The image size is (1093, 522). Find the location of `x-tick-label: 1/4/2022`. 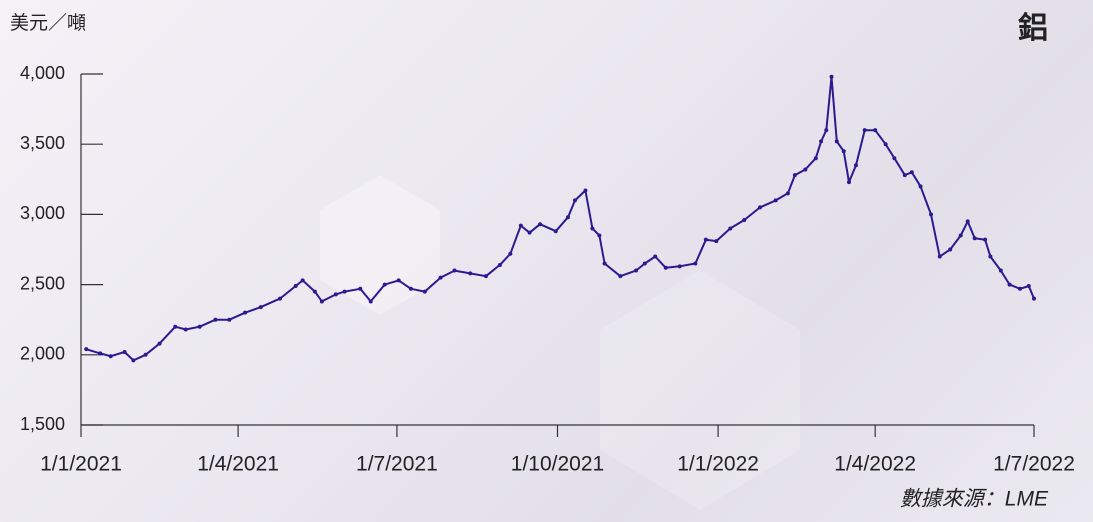

x-tick-label: 1/4/2022 is located at coordinates (875, 464).